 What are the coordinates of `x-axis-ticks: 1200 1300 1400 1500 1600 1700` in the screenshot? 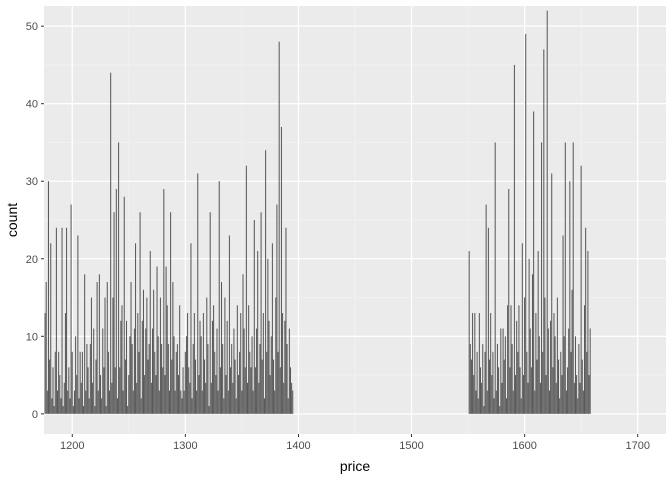 It's located at (355, 443).